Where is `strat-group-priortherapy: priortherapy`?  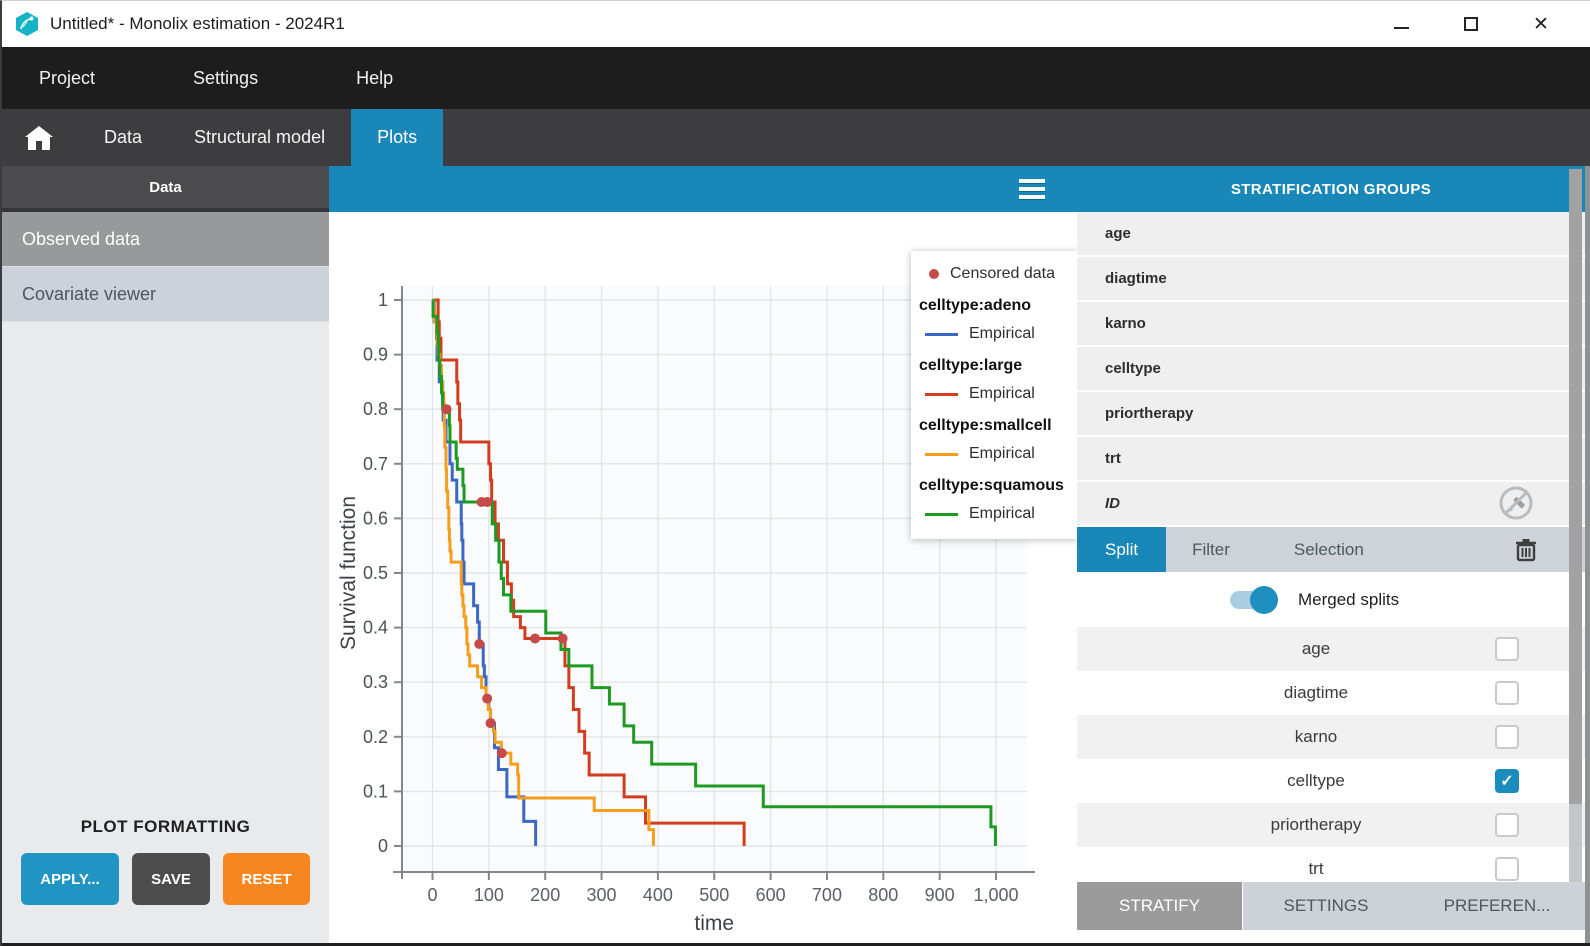
strat-group-priortherapy: priortherapy is located at coordinates (1331, 413).